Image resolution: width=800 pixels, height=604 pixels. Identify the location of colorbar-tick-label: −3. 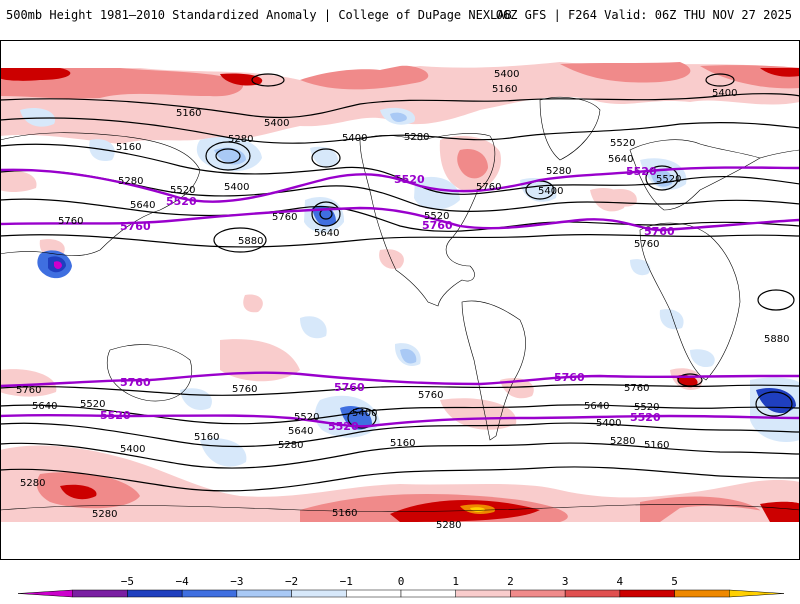
(236, 581).